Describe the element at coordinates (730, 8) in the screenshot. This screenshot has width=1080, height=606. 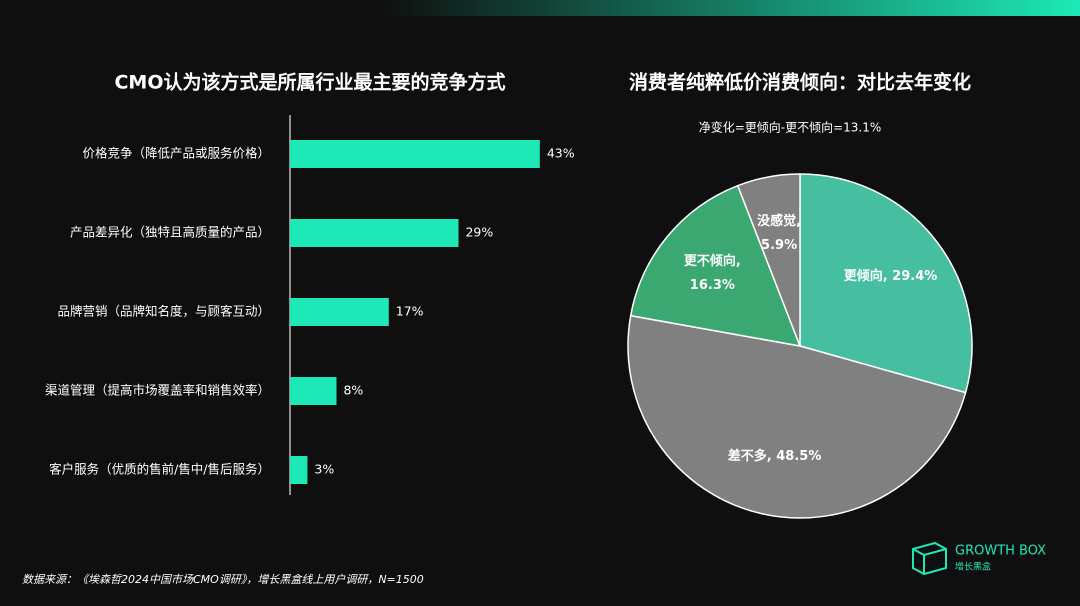
I see `top-band` at that location.